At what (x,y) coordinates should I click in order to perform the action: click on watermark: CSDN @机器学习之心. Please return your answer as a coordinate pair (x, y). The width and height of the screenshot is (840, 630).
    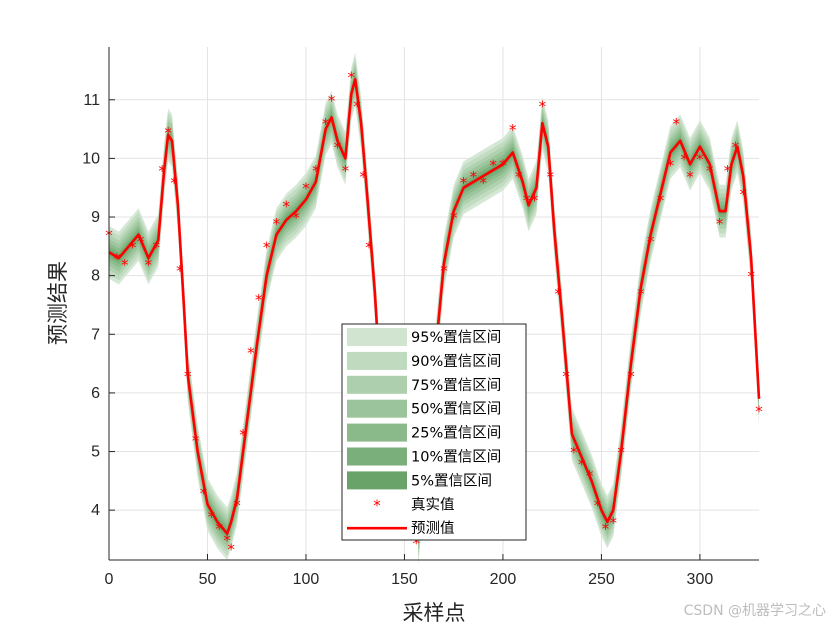
    Looking at the image, I should click on (754, 611).